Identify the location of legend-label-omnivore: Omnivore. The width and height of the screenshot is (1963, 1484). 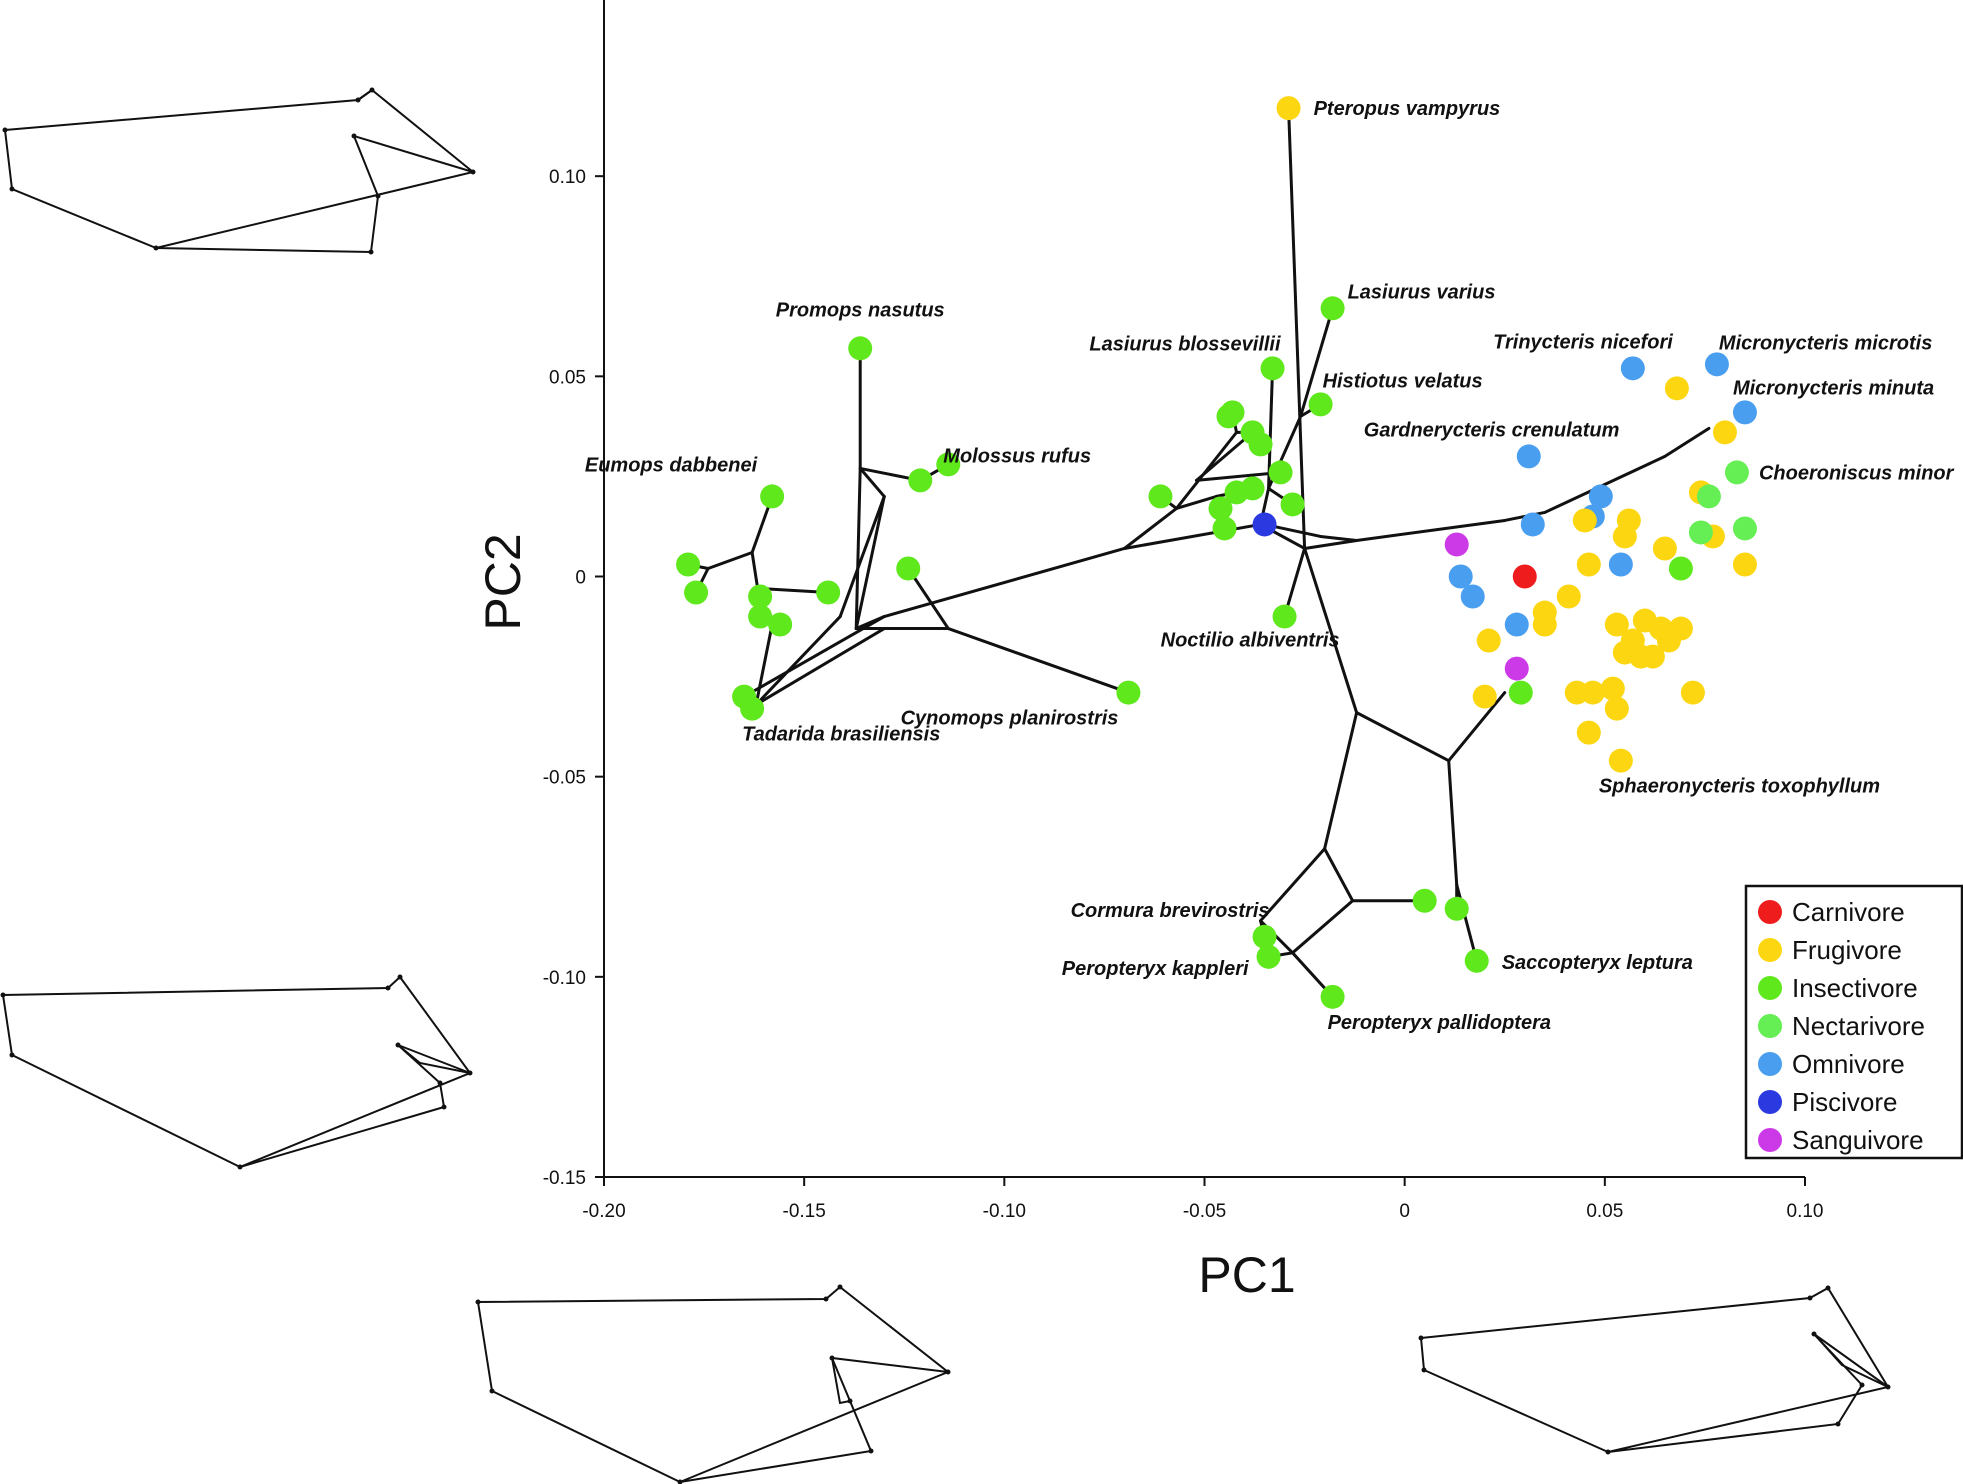
(1848, 1064).